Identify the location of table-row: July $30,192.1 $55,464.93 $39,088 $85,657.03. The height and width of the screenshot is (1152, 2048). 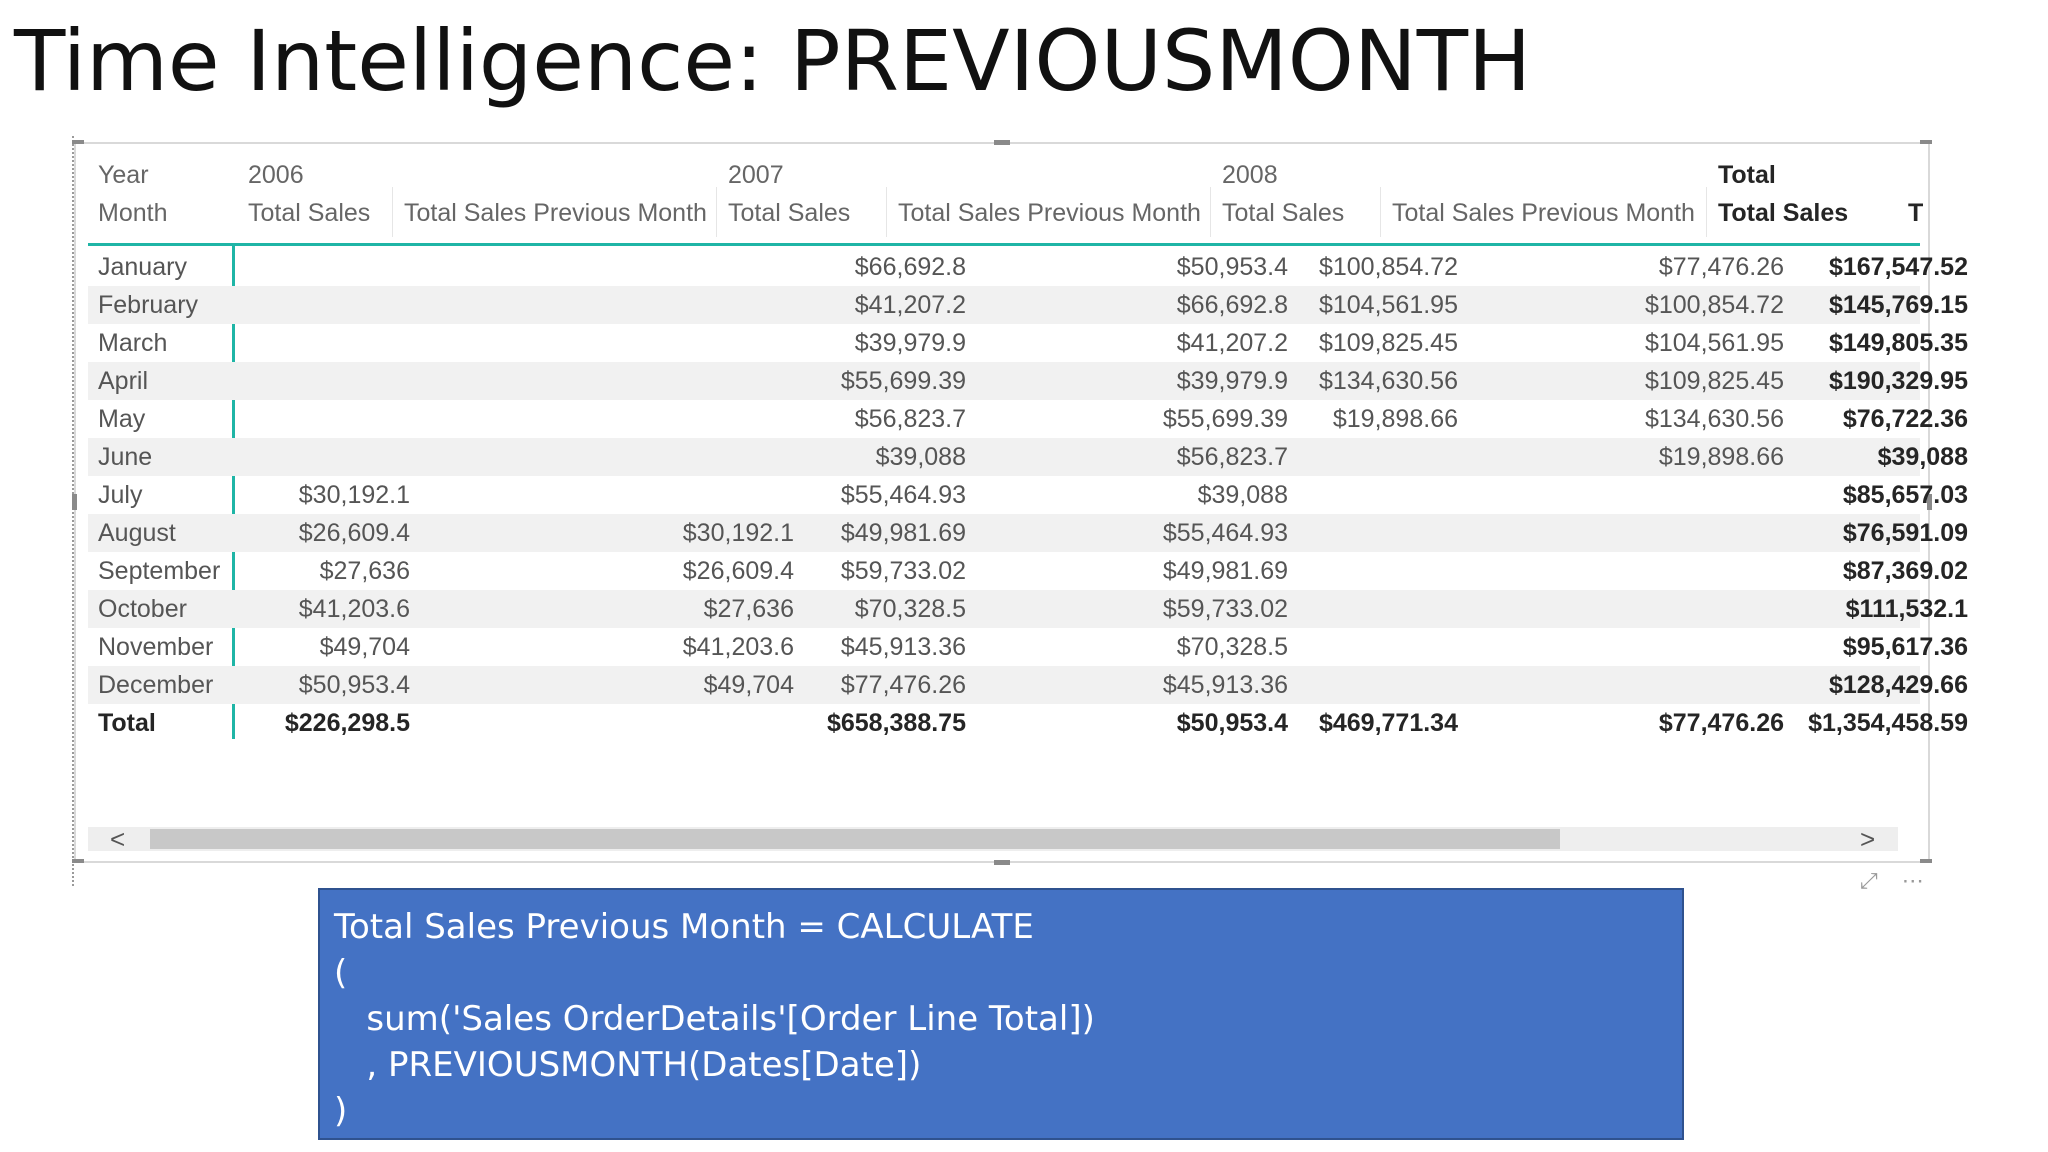
(1028, 495).